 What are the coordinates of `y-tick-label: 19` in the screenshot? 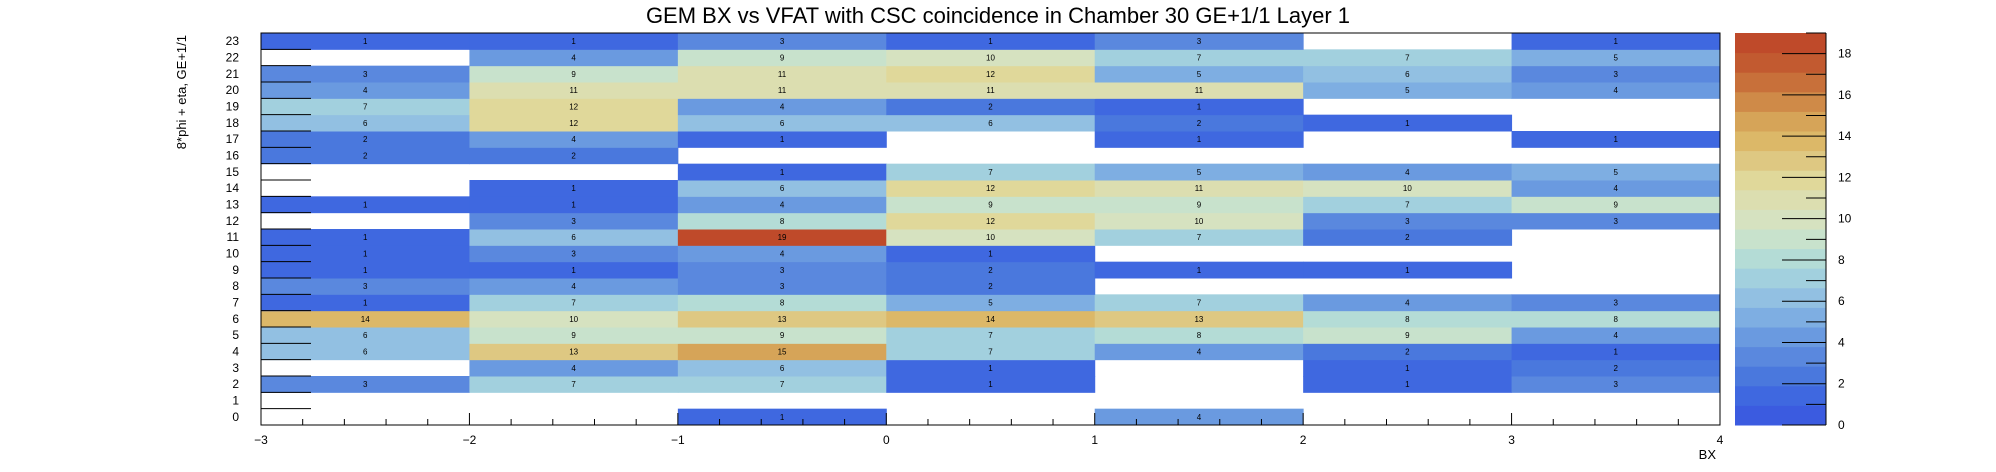 It's located at (233, 107).